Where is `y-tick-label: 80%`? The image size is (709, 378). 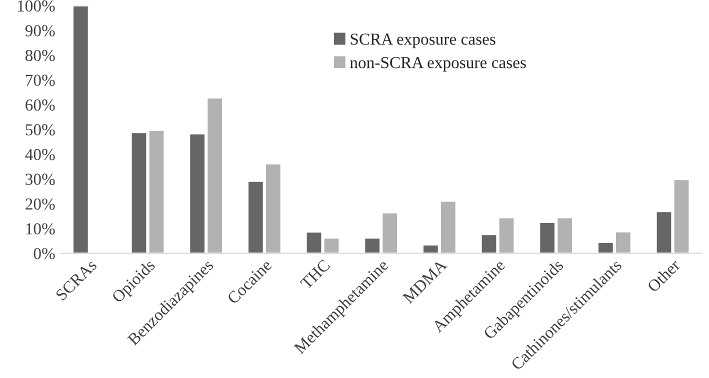
y-tick-label: 80% is located at coordinates (40, 56).